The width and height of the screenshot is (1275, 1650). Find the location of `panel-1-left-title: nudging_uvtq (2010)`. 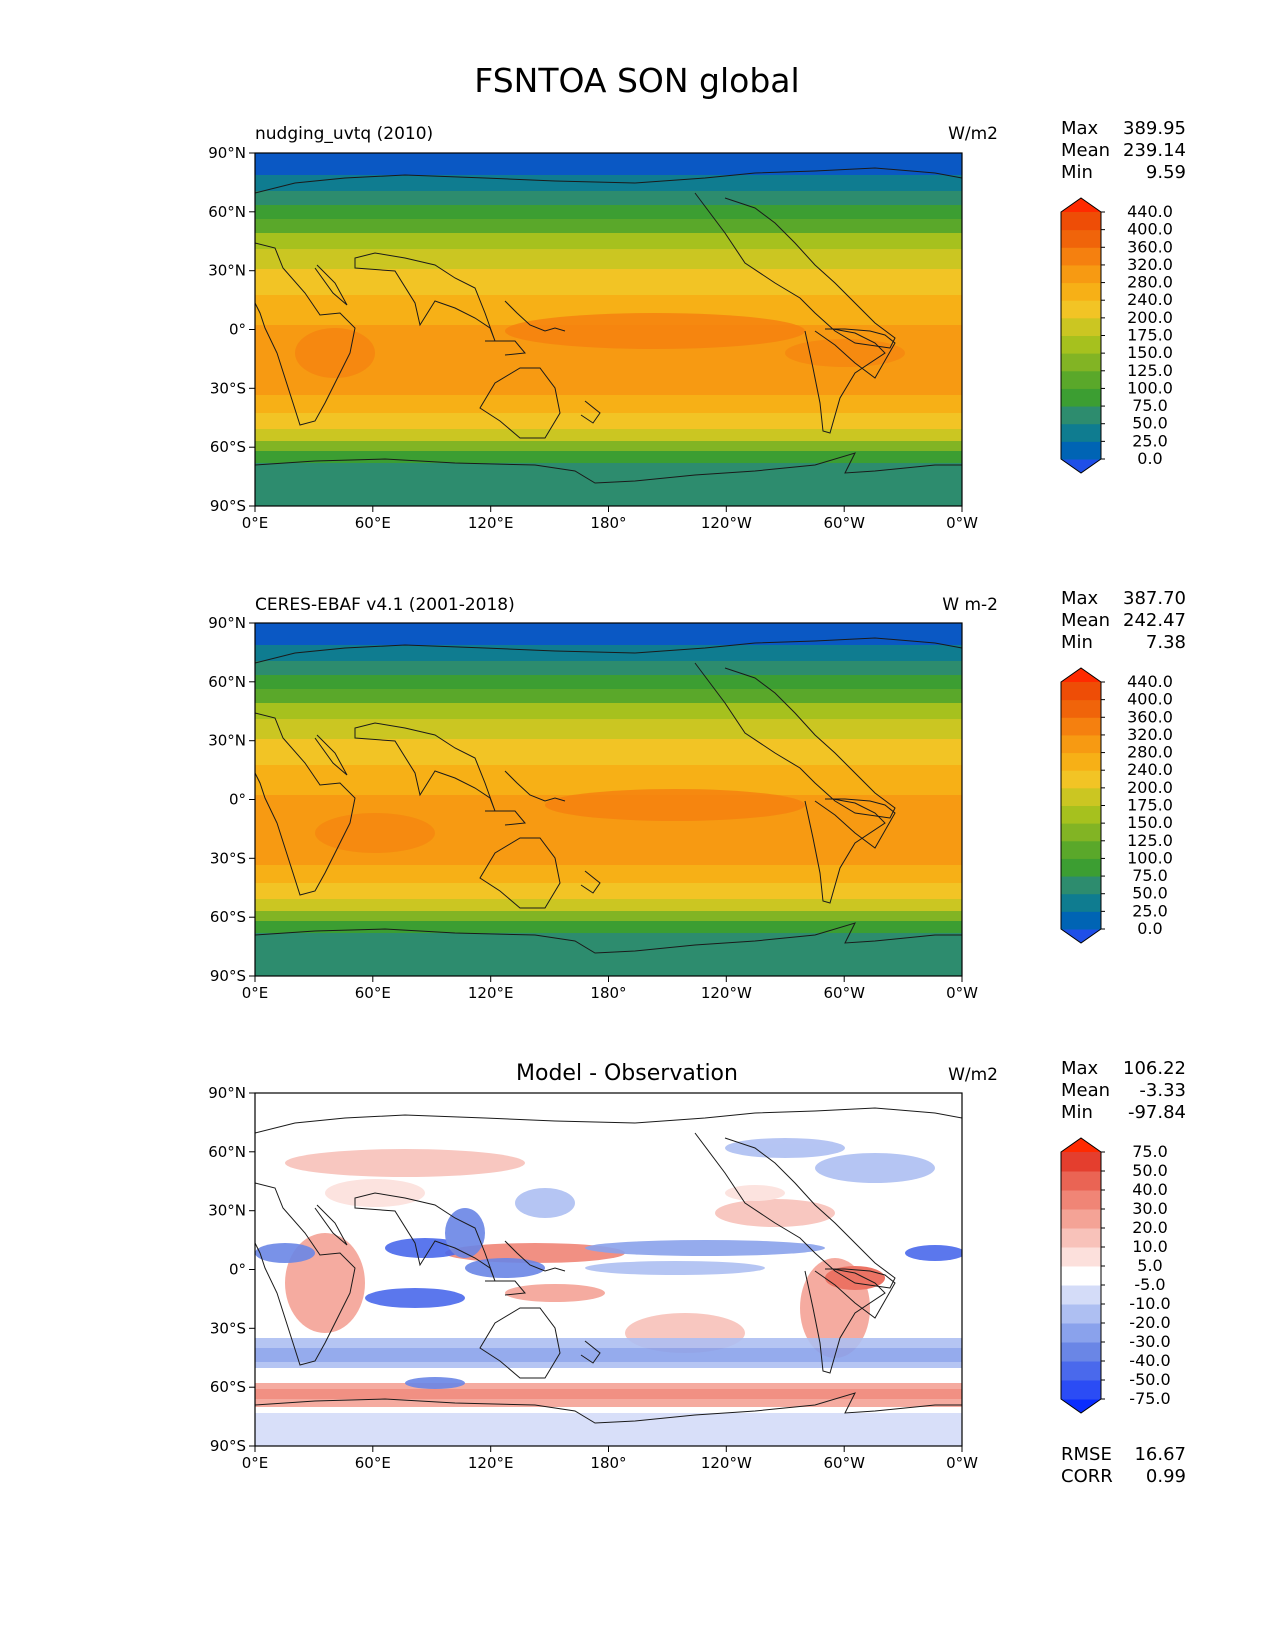

panel-1-left-title: nudging_uvtq (2010) is located at coordinates (344, 134).